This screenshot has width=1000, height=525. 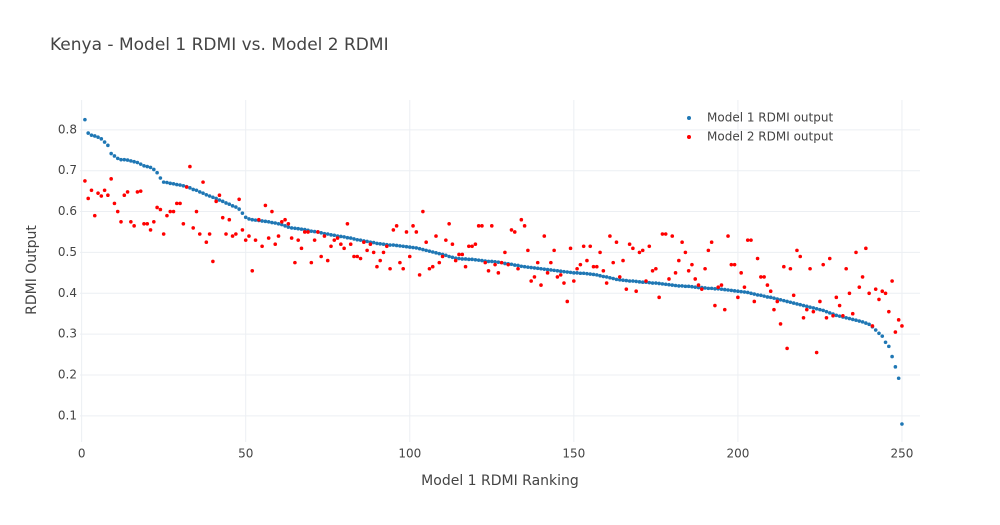 What do you see at coordinates (67, 129) in the screenshot?
I see `y-tick-label: 0.8` at bounding box center [67, 129].